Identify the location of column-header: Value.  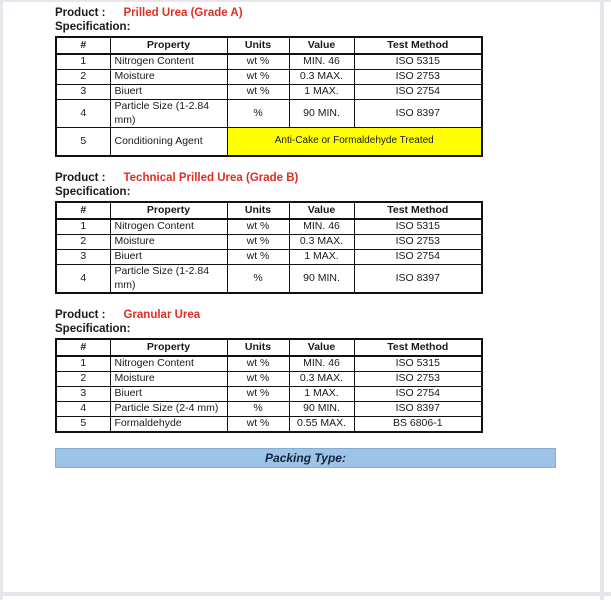
(321, 210).